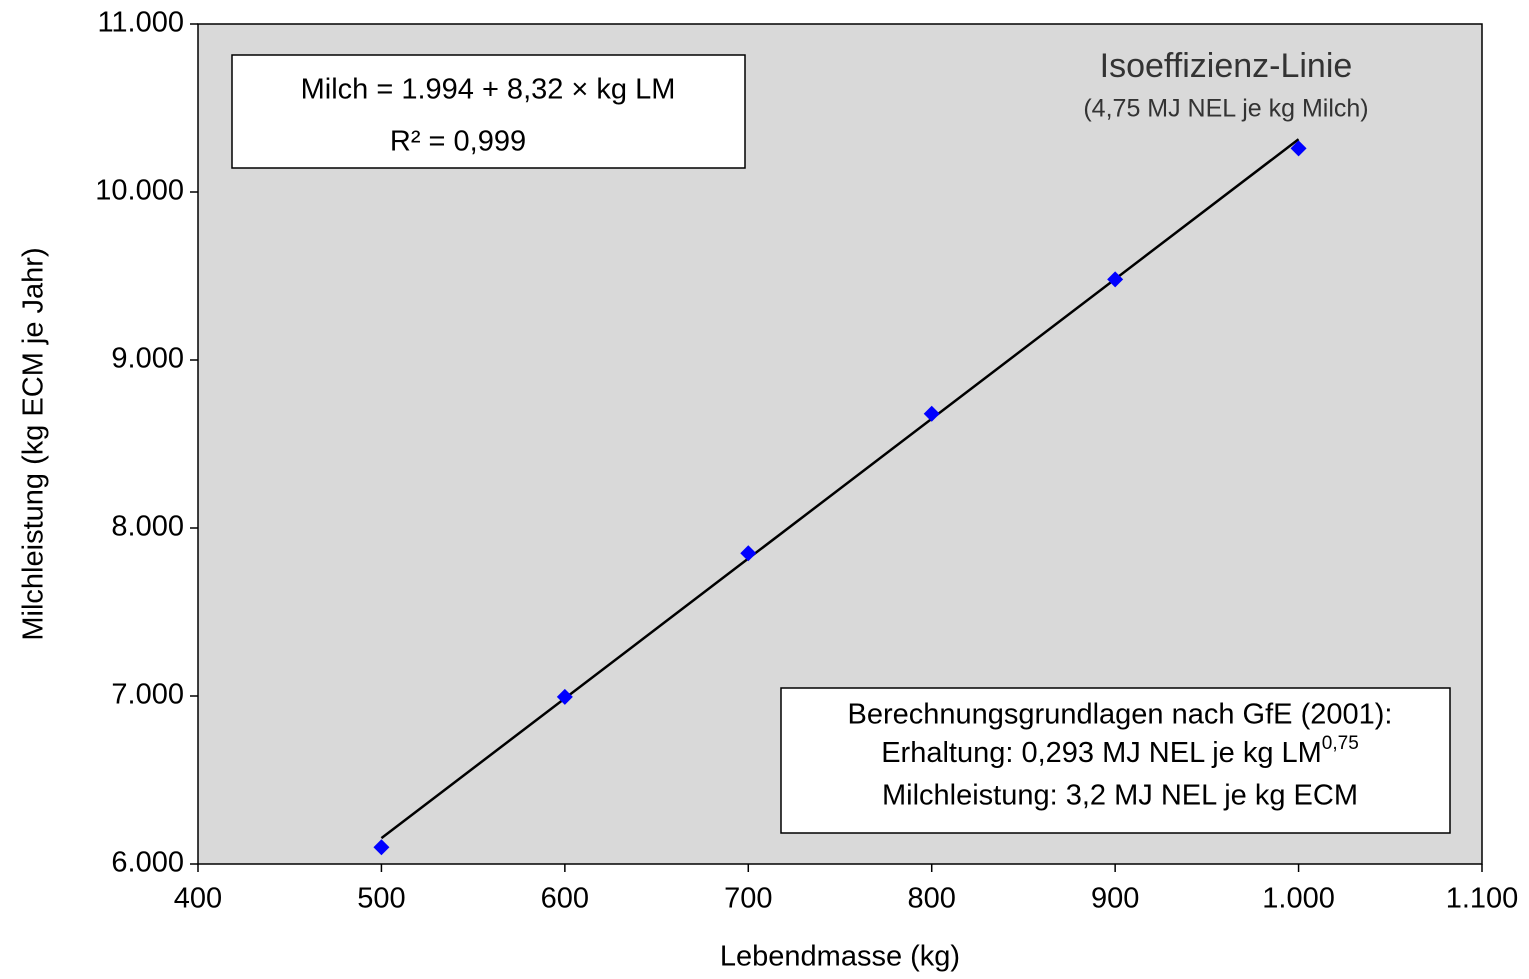 The width and height of the screenshot is (1529, 979). Describe the element at coordinates (140, 23) in the screenshot. I see `y-tick-label: 11.000` at that location.